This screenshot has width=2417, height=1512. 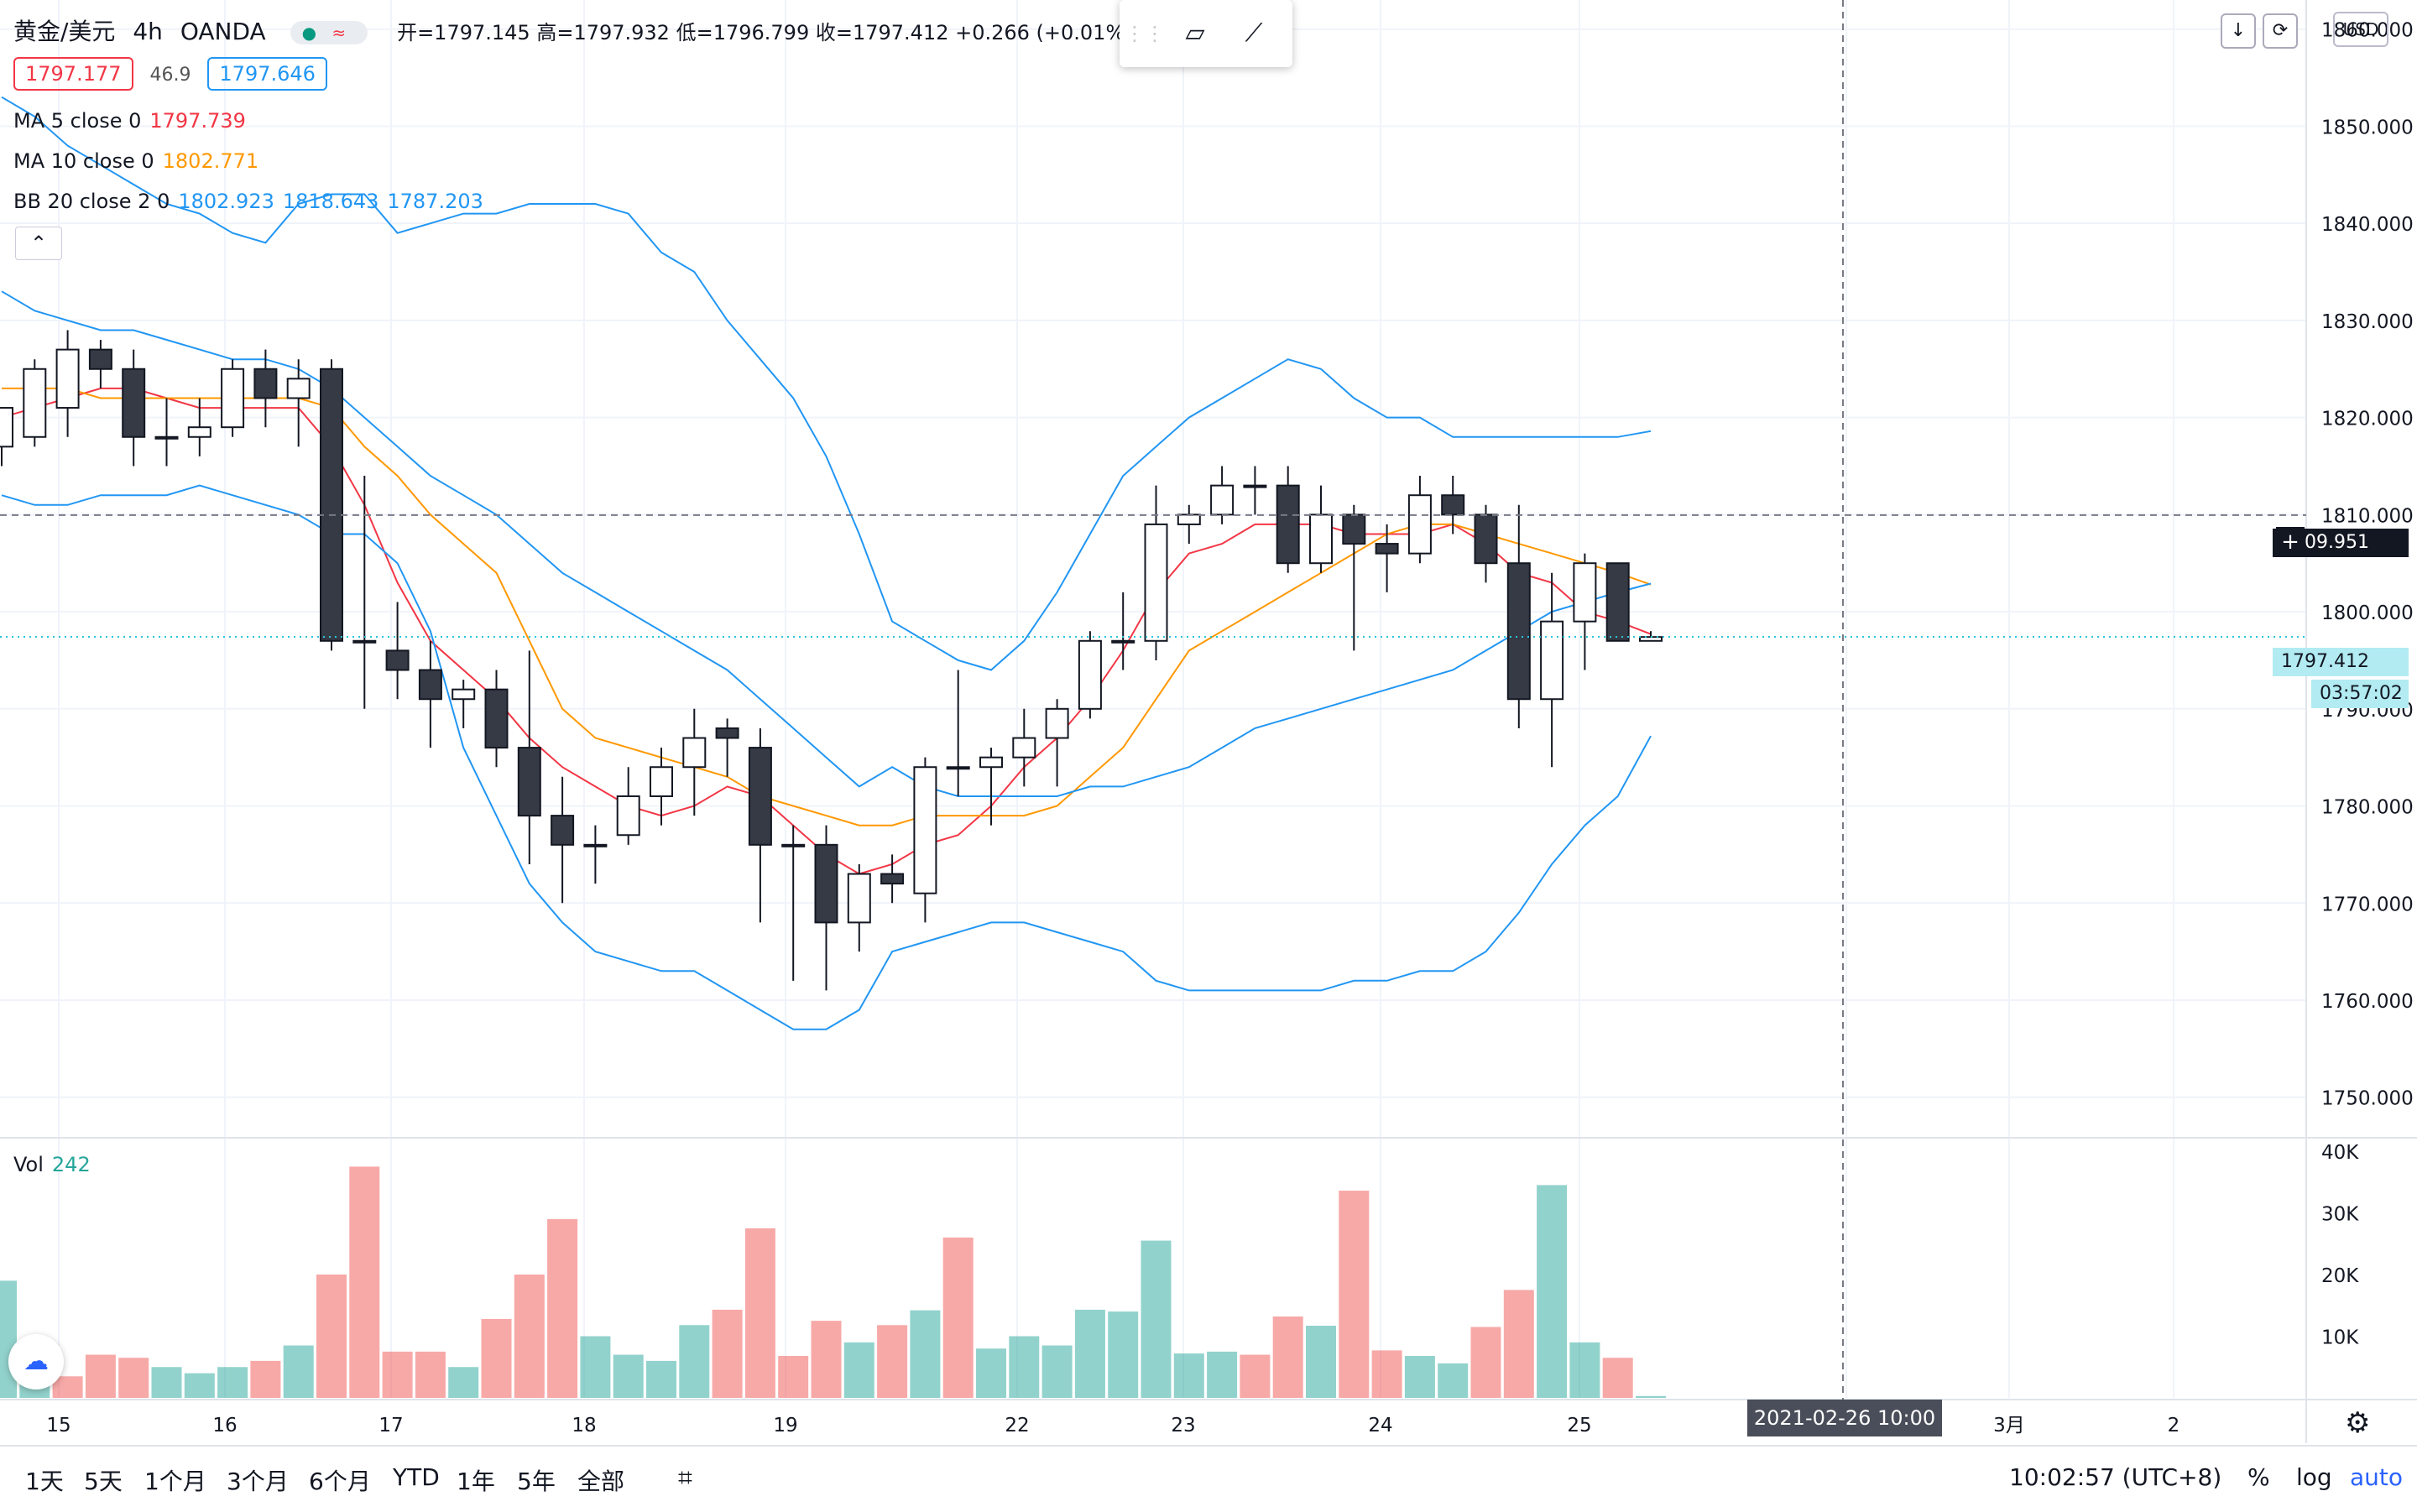 I want to click on volume-tick-label: 20K, so click(x=2340, y=1276).